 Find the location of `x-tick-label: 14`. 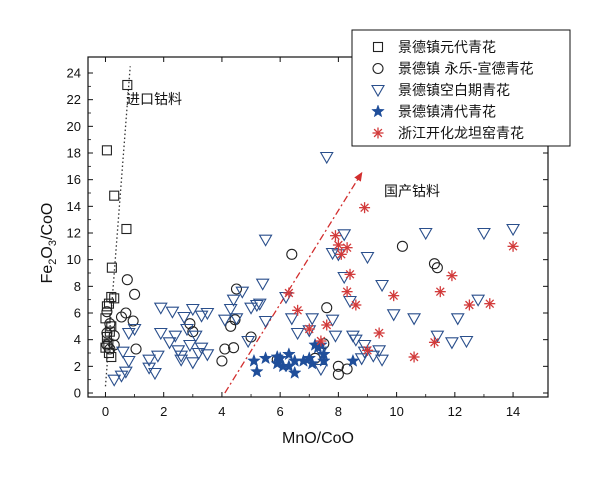

x-tick-label: 14 is located at coordinates (513, 411).